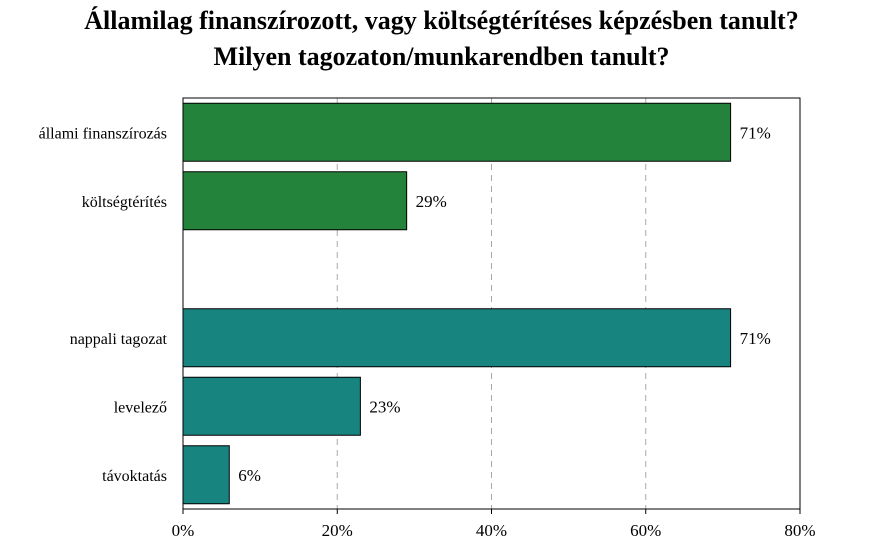 This screenshot has width=883, height=558. Describe the element at coordinates (337, 530) in the screenshot. I see `x-tick-label: 20%` at that location.